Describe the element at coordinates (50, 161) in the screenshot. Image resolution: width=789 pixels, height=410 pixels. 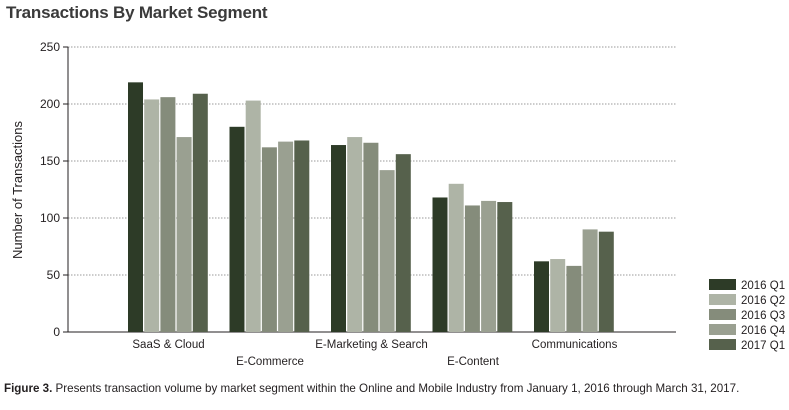
I see `y-tick-label: 150` at that location.